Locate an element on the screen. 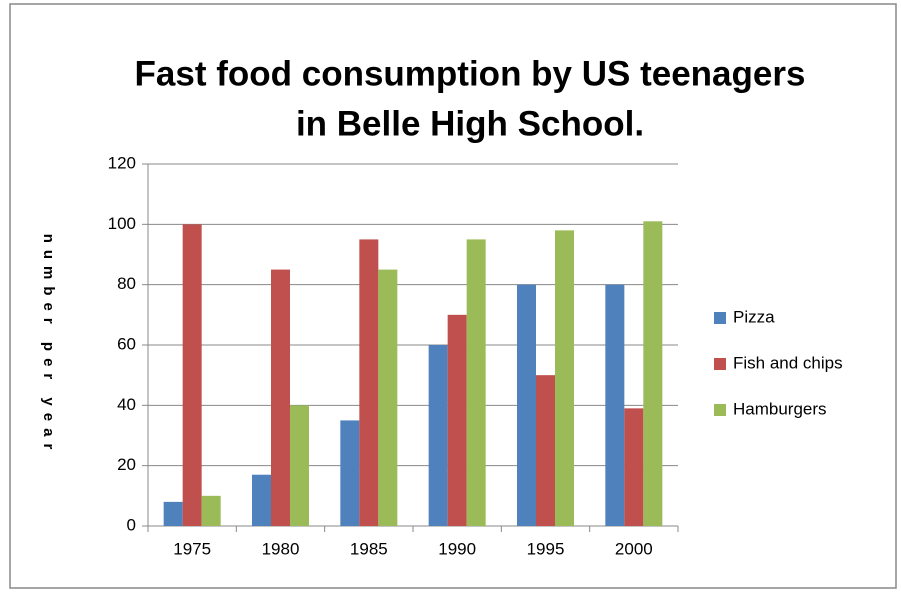  y-tick-label: 60 is located at coordinates (126, 343).